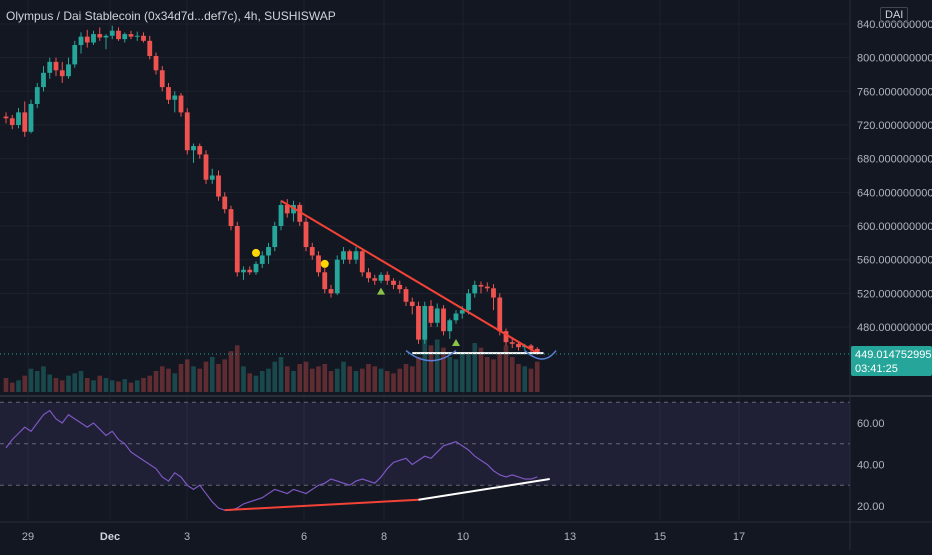 The width and height of the screenshot is (932, 555). What do you see at coordinates (871, 507) in the screenshot?
I see `rsi-tick-label: 20.00` at bounding box center [871, 507].